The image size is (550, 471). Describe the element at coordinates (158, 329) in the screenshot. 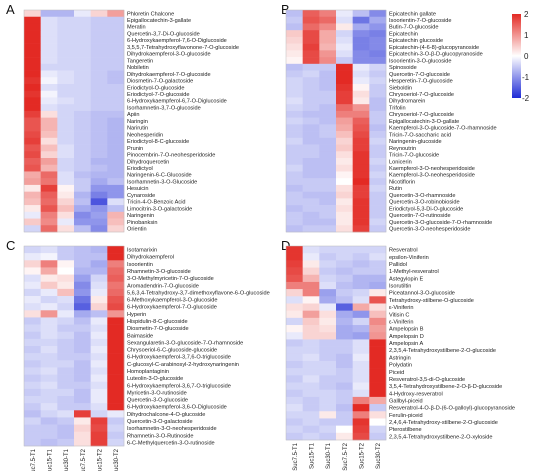

I see `row-label: Diosmetin-7-O-glucoside` at that location.